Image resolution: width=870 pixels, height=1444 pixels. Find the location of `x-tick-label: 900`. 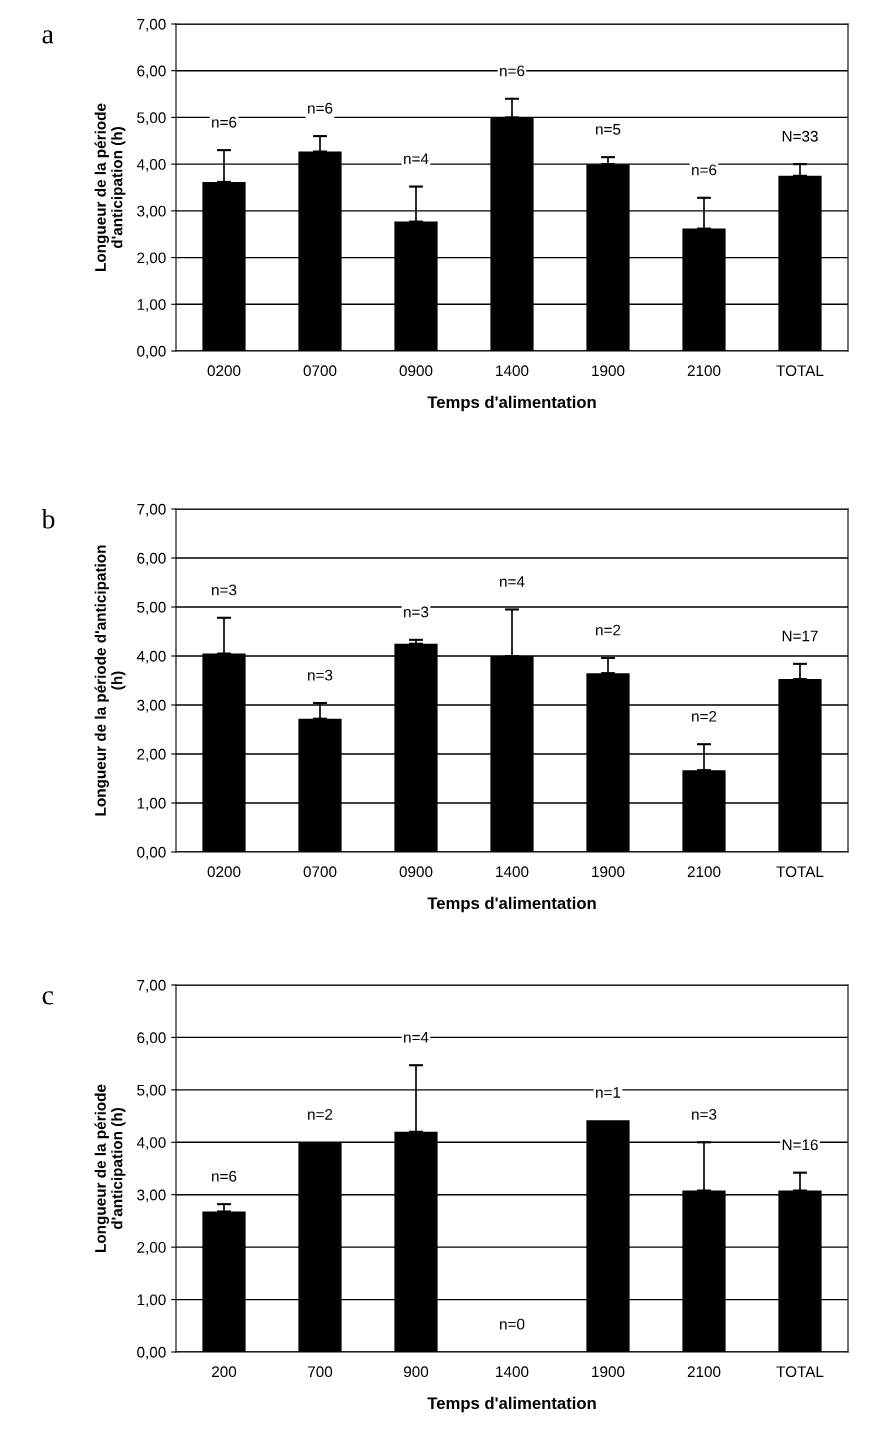

x-tick-label: 900 is located at coordinates (416, 1372).